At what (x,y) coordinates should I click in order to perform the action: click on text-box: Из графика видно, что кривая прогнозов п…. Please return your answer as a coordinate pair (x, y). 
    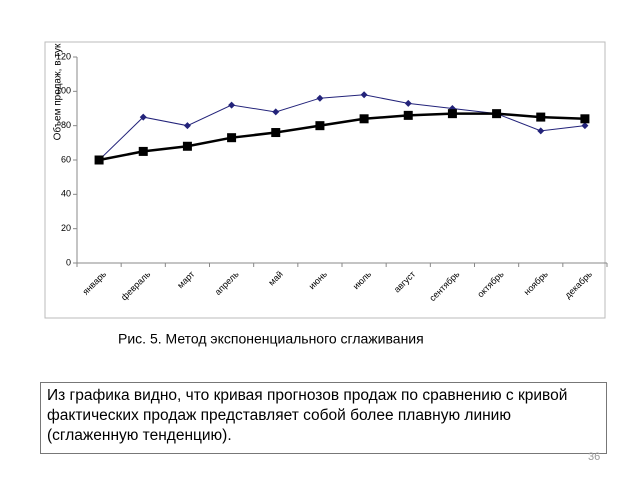
    Looking at the image, I should click on (323, 418).